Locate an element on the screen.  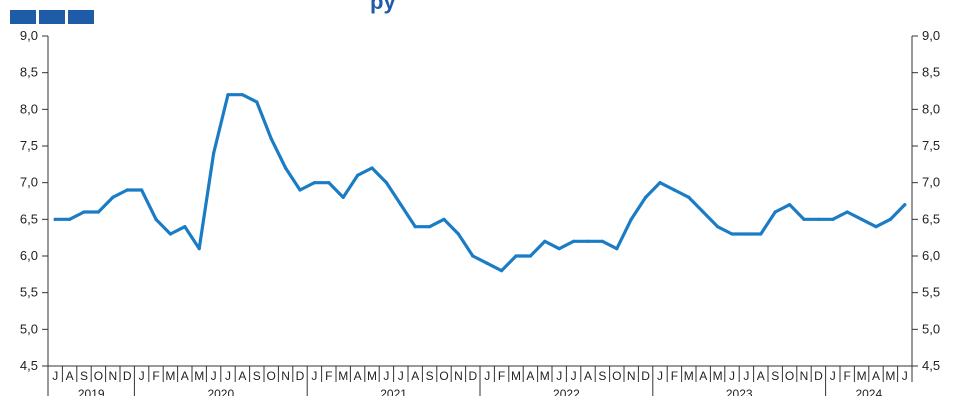
right-y-axis-ticks: 4,5 5,0 5,5 6,0 6,5 7,0 7,5 8,0 8,5 9,0 is located at coordinates (926, 200).